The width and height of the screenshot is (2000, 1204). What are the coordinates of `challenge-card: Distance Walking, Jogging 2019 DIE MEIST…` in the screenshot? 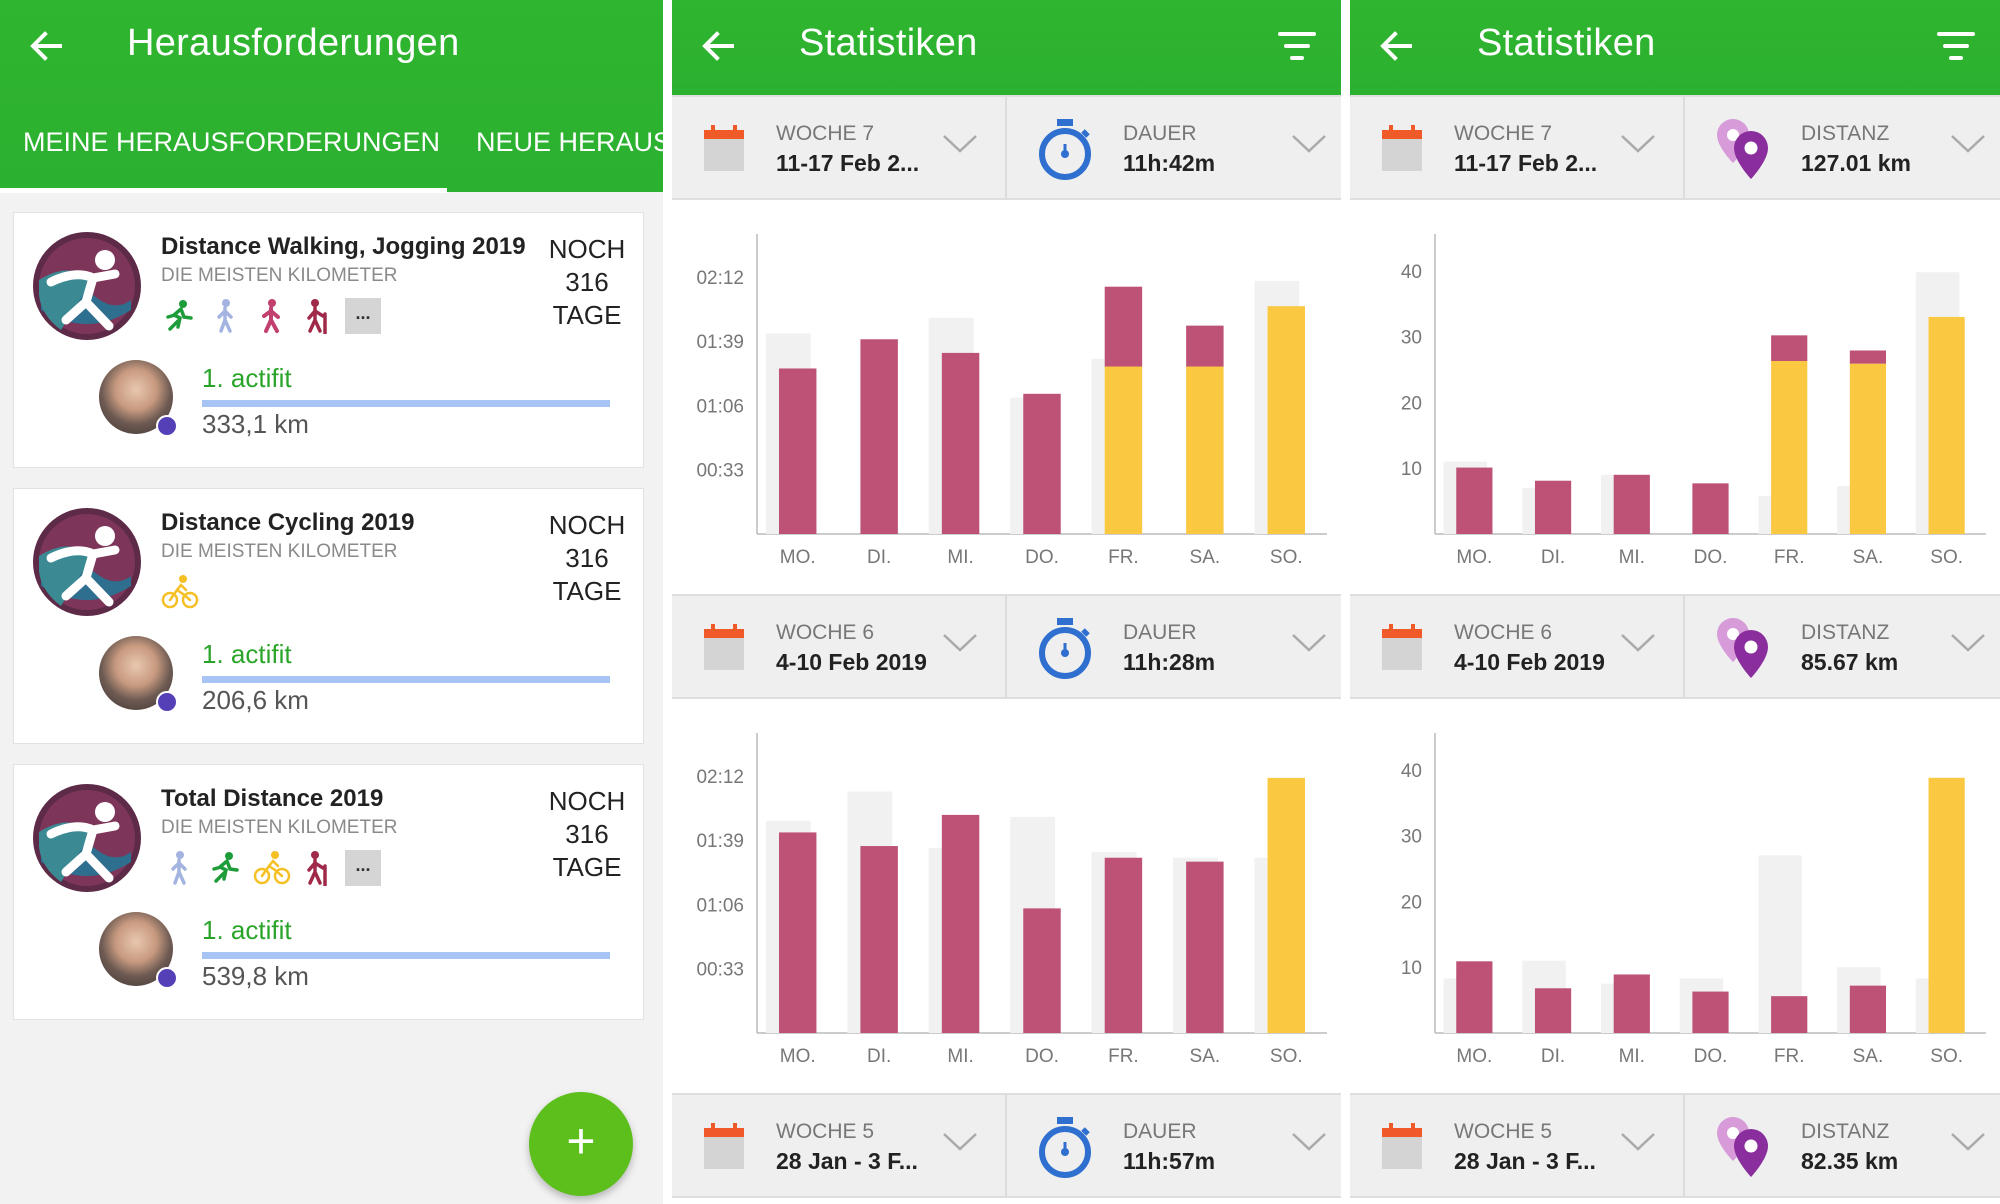 It's located at (328, 340).